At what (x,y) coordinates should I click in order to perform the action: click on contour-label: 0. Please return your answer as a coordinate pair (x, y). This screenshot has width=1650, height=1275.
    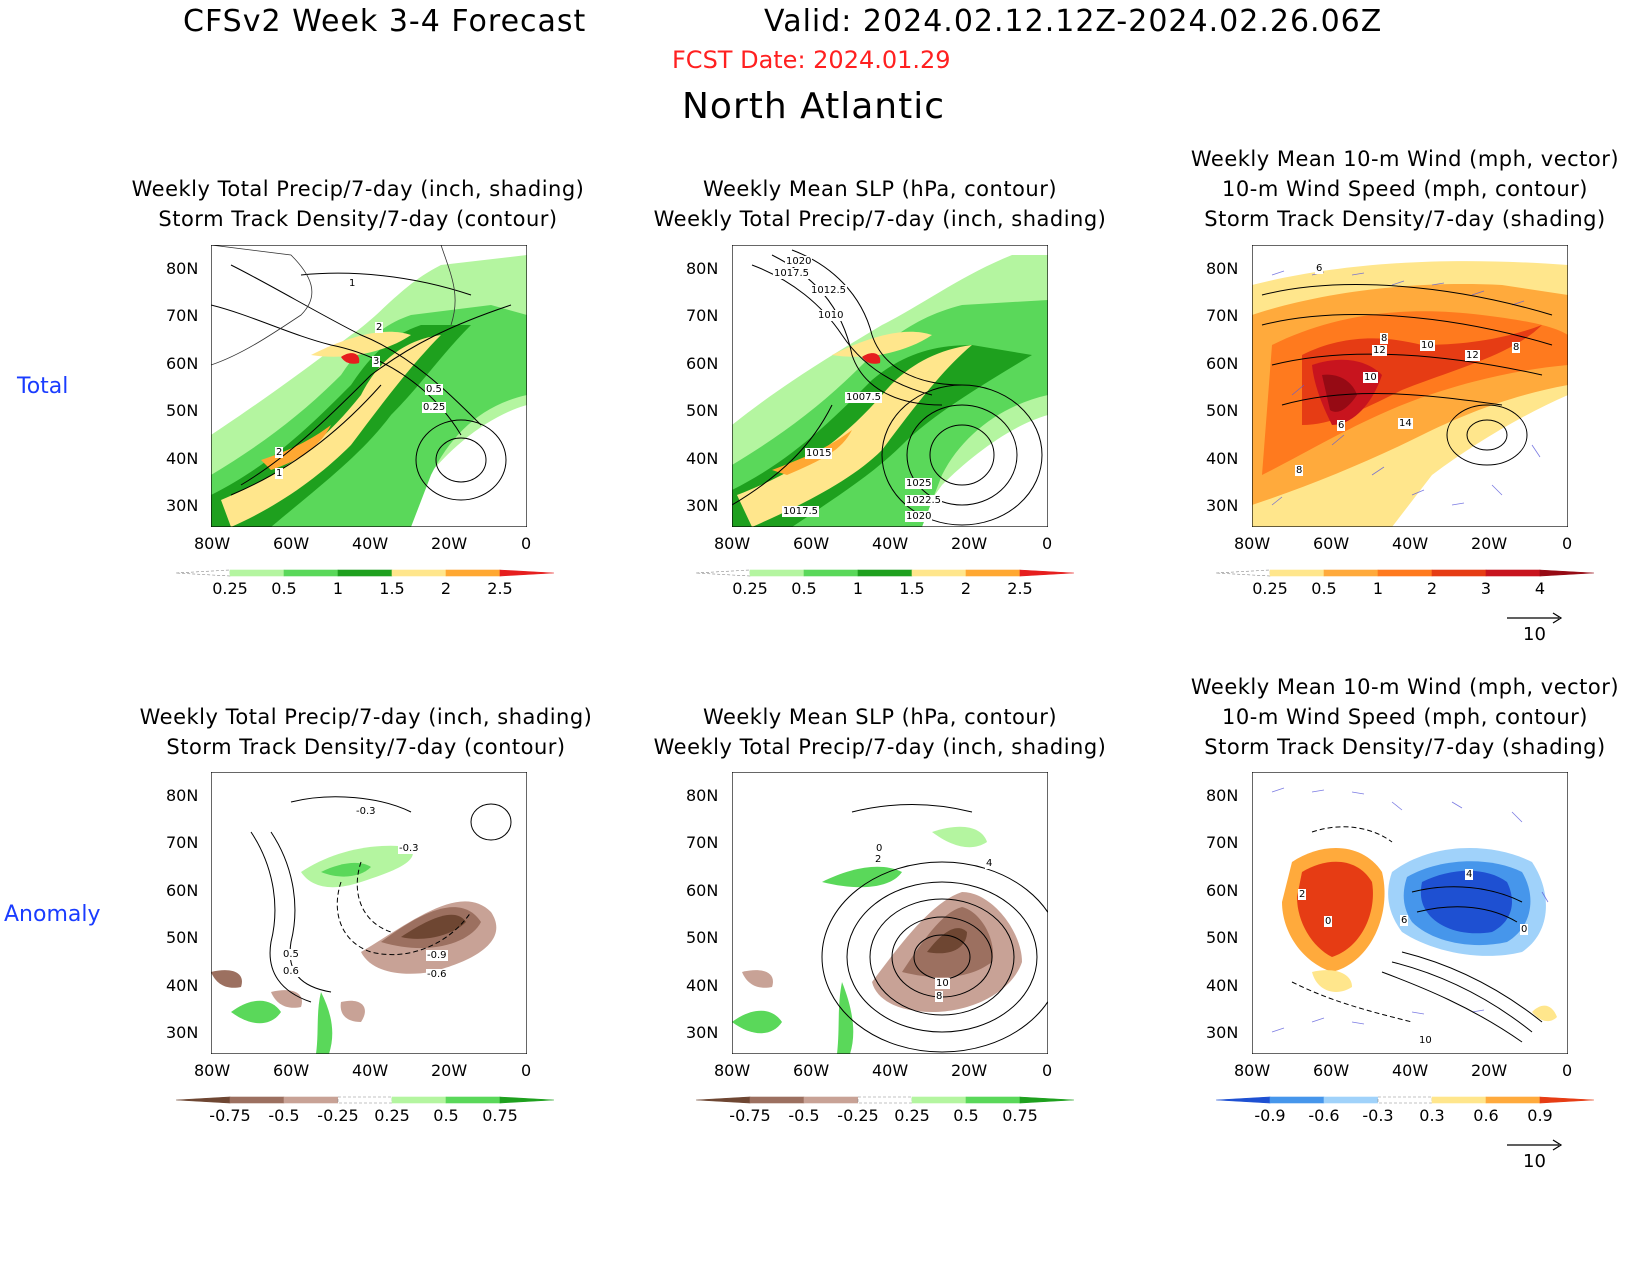
    Looking at the image, I should click on (1328, 921).